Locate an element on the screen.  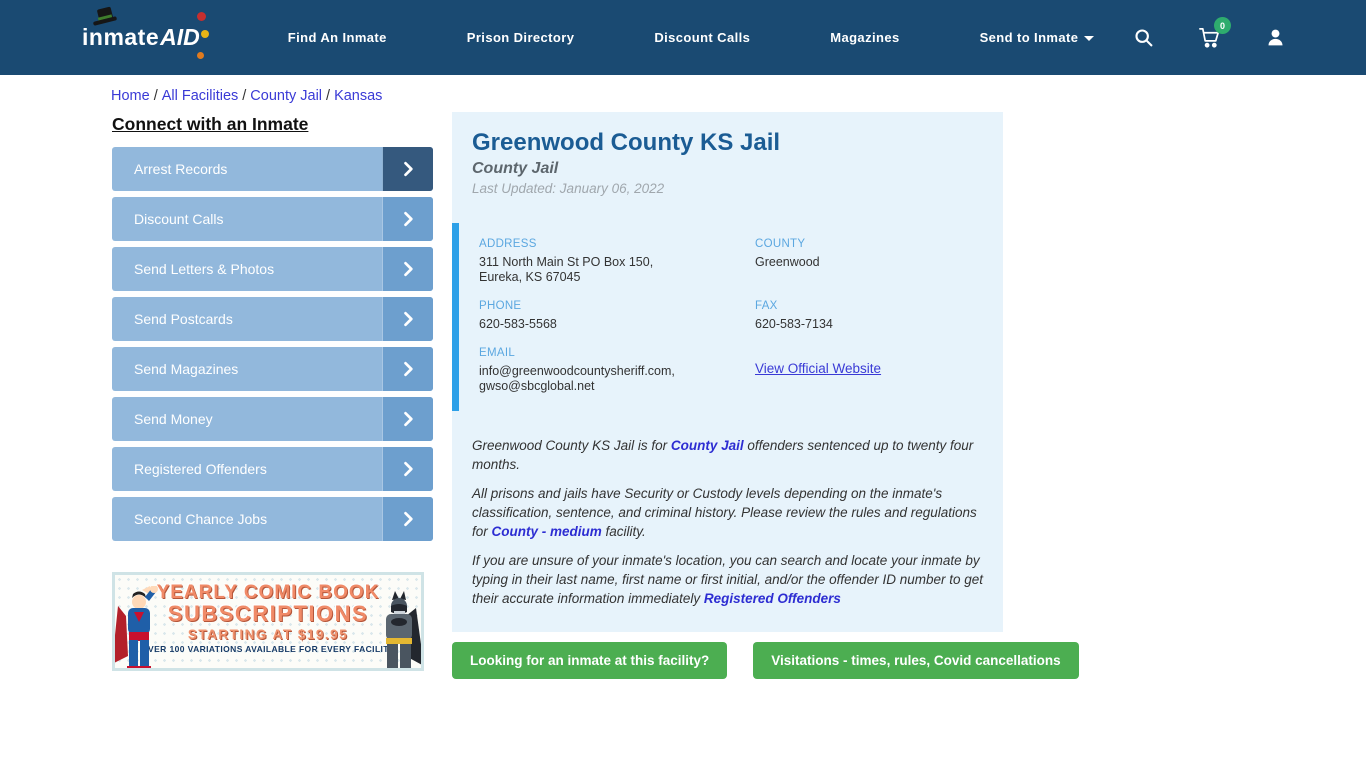
confetti-yellow is located at coordinates (204, 34).